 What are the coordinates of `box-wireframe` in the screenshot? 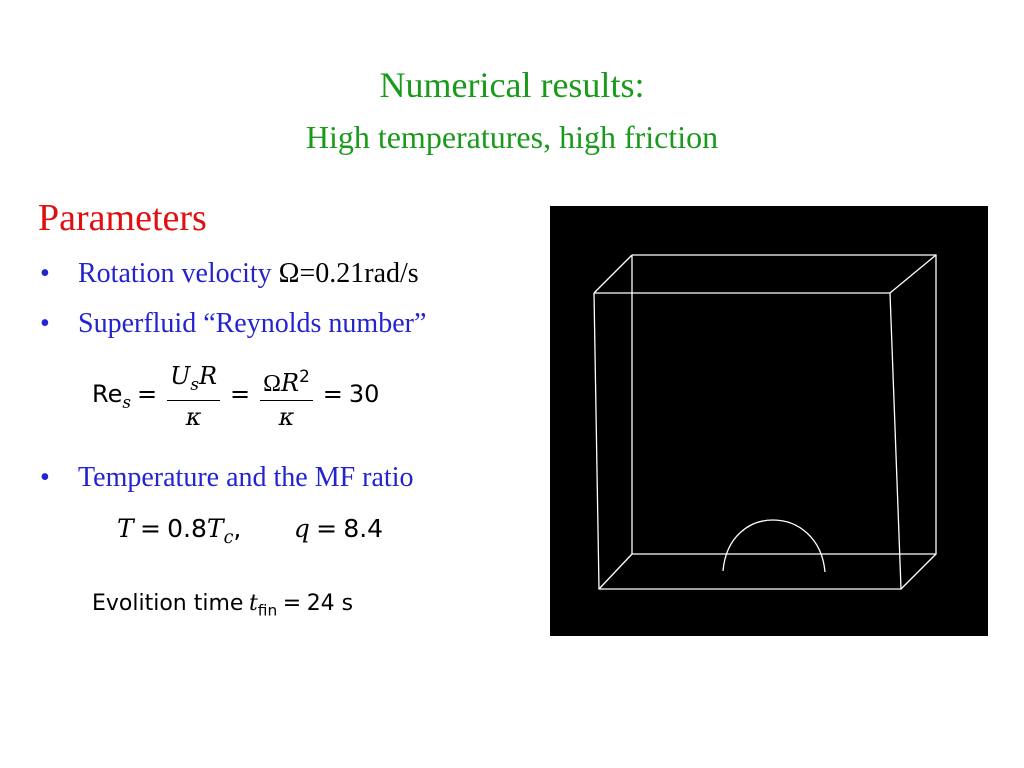 It's located at (765, 422).